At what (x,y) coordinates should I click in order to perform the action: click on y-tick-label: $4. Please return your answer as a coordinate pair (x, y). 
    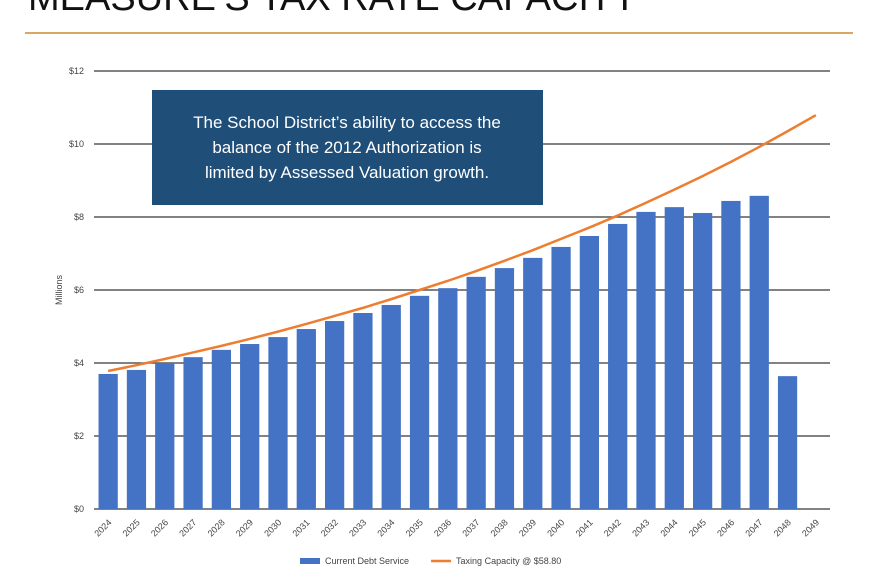
    Looking at the image, I should click on (79, 363).